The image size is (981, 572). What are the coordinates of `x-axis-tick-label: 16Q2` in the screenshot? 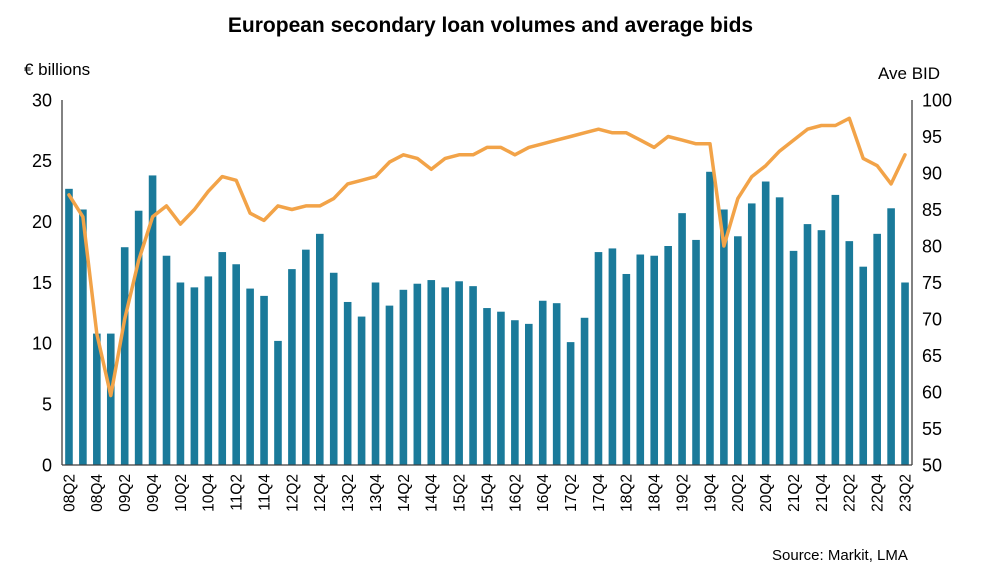 It's located at (515, 493).